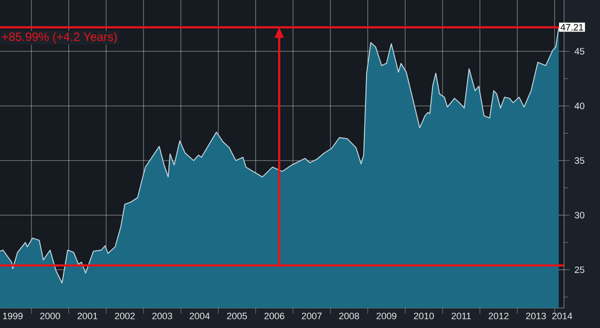 The height and width of the screenshot is (328, 600). Describe the element at coordinates (124, 316) in the screenshot. I see `x-tick-label: 2002` at that location.